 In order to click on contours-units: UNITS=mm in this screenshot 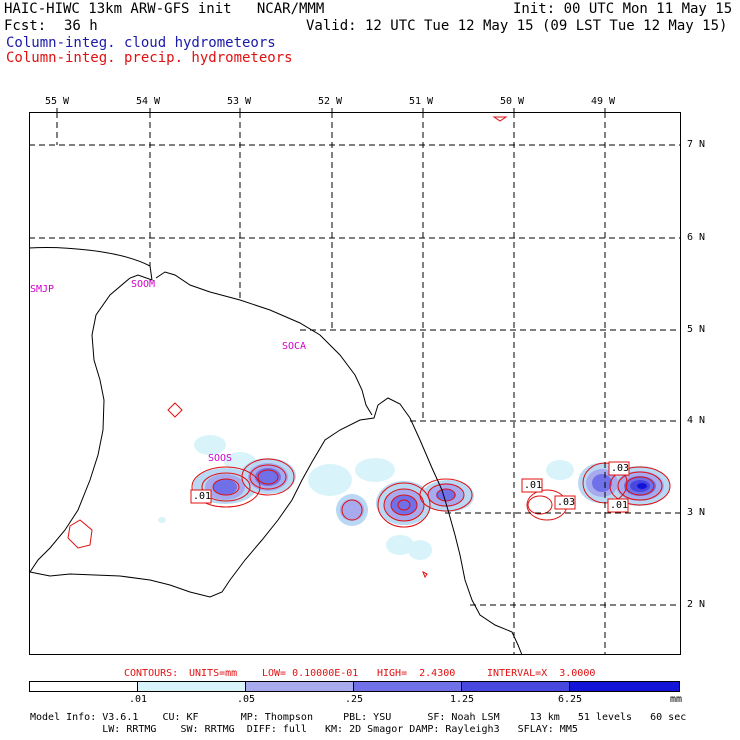, I will do `click(213, 673)`.